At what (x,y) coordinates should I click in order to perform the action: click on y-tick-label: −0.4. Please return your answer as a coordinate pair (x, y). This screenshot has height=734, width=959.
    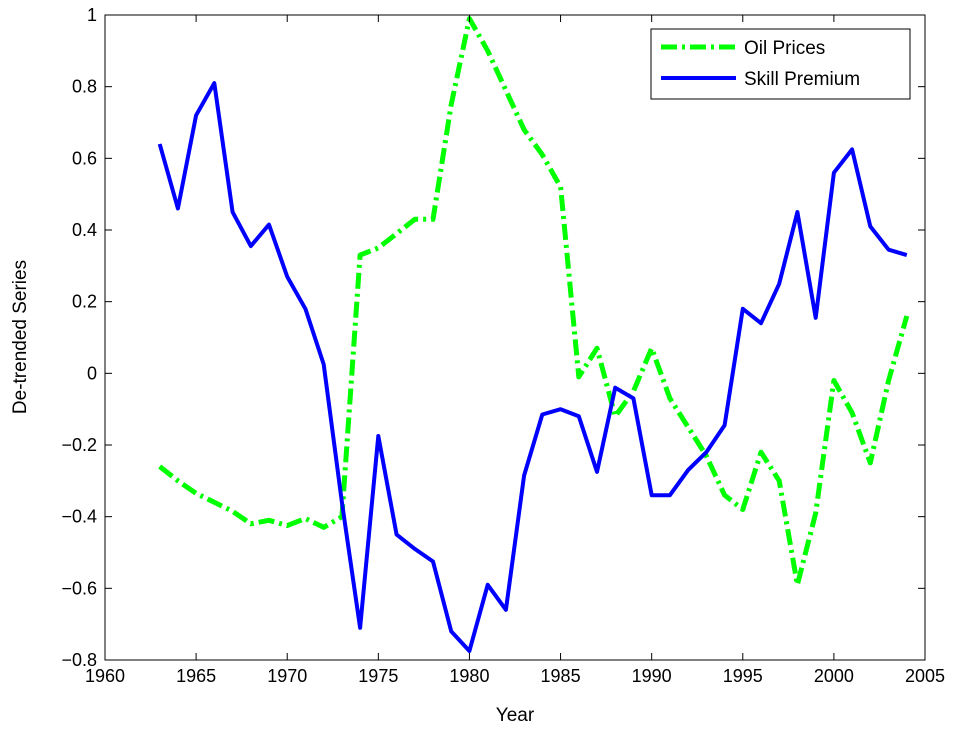
    Looking at the image, I should click on (79, 517).